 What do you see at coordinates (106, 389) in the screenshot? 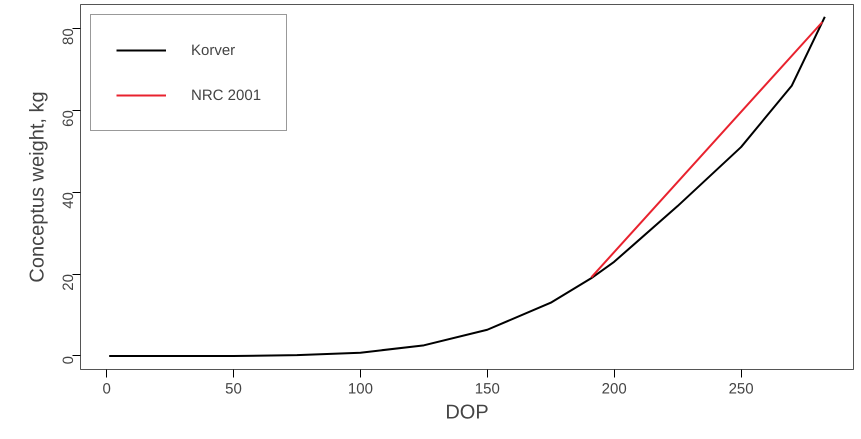
I see `x-tick-label: 0` at bounding box center [106, 389].